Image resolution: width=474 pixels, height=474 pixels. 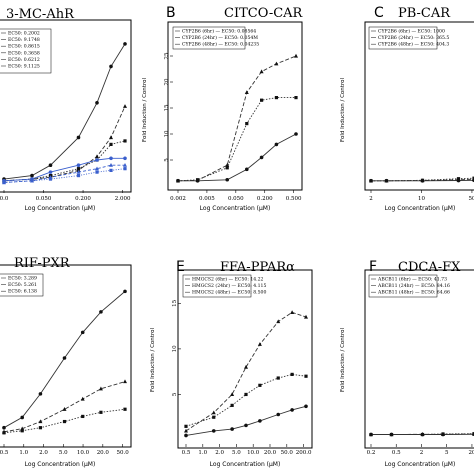 What do you see at coordinates (220, 44) in the screenshot?
I see `legend-label: CYP2B6 (48hr) — EC50: 0.04235` at bounding box center [220, 44].